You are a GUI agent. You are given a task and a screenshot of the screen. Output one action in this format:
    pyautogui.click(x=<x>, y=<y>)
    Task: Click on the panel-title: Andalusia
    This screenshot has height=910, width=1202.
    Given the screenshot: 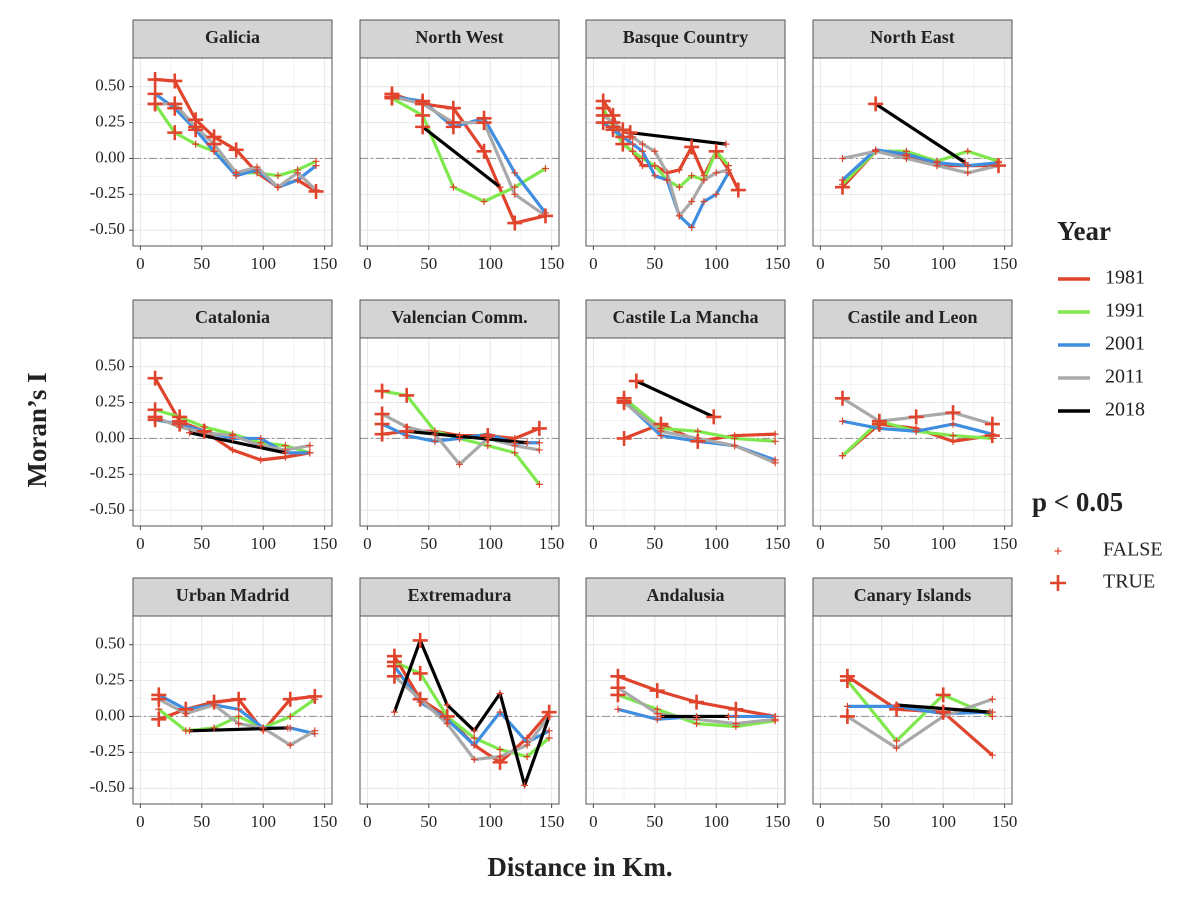 What is the action you would take?
    pyautogui.click(x=685, y=595)
    